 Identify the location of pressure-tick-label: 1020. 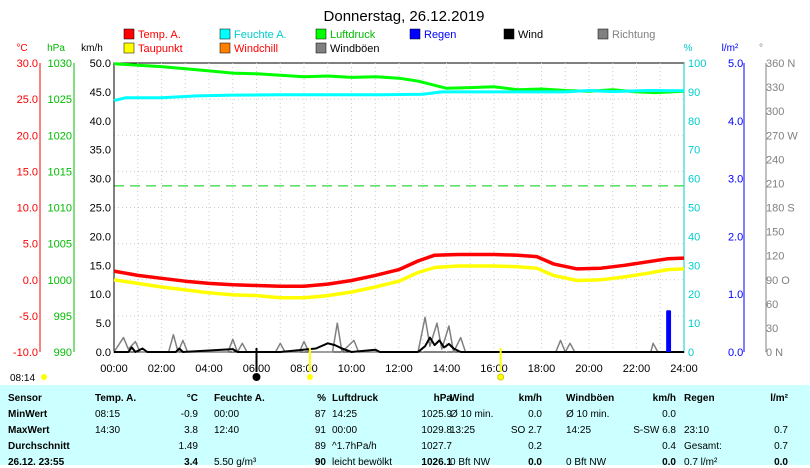
(60, 136).